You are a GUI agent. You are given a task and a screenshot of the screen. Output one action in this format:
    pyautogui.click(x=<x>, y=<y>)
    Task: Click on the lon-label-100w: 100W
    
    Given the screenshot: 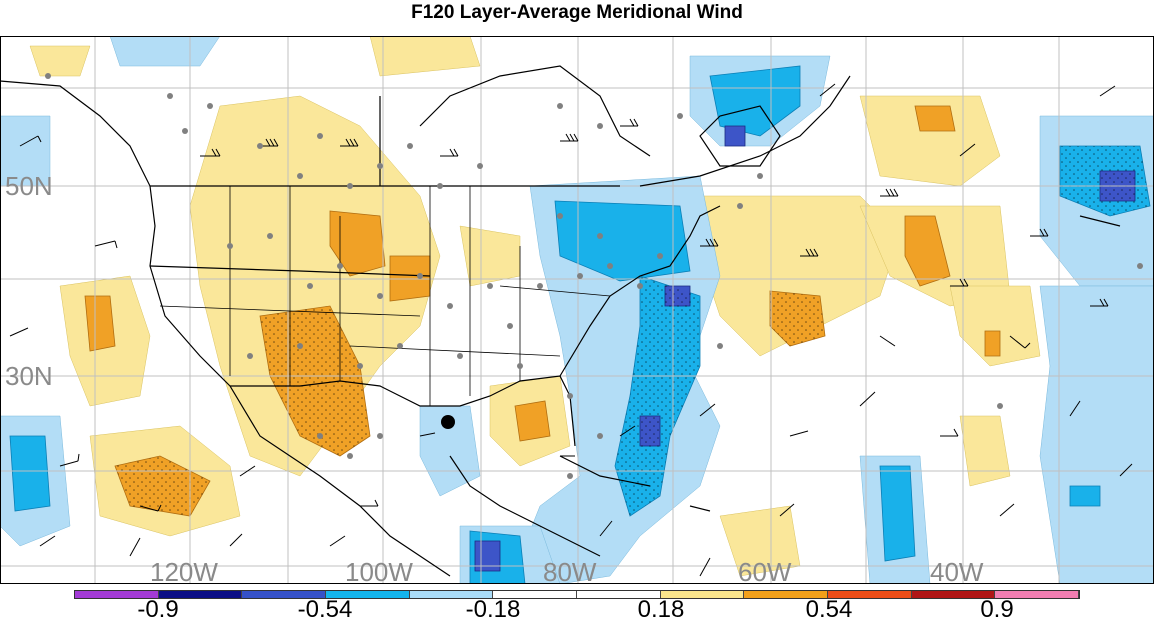 What is the action you would take?
    pyautogui.click(x=379, y=570)
    